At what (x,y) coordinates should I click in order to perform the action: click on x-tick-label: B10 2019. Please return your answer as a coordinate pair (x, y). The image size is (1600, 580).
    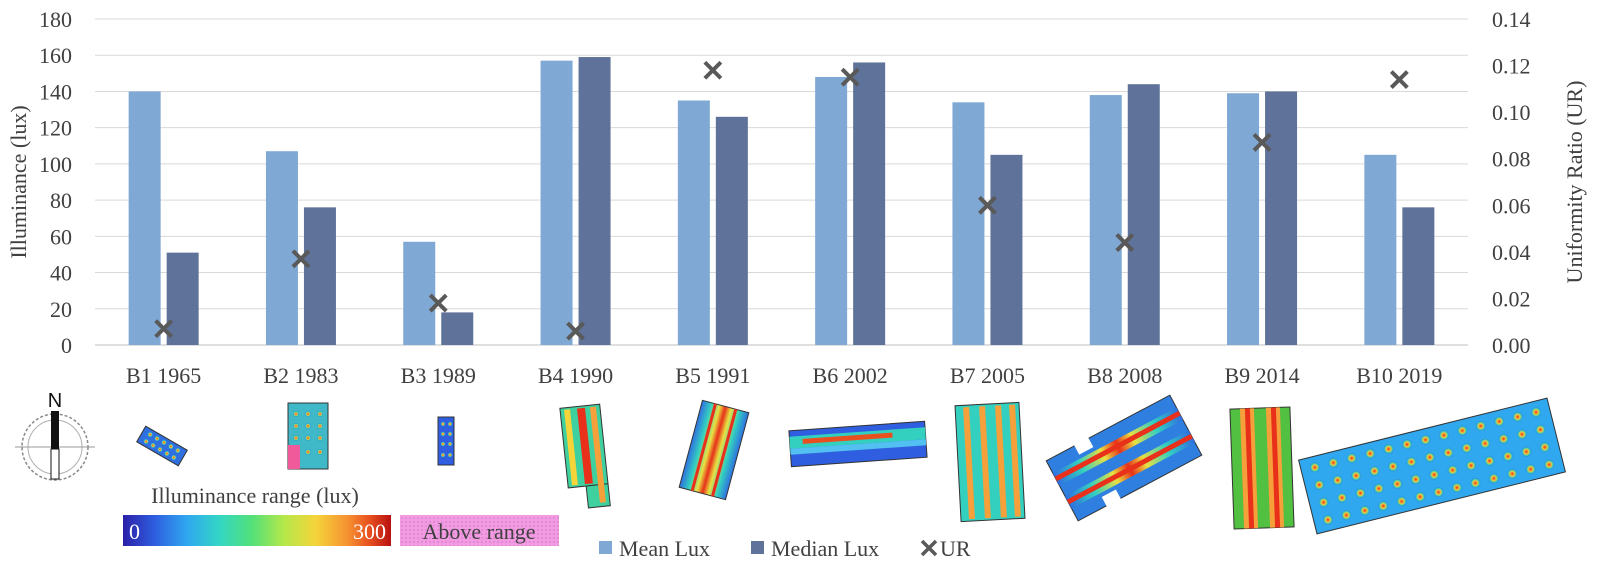
    Looking at the image, I should click on (1399, 375).